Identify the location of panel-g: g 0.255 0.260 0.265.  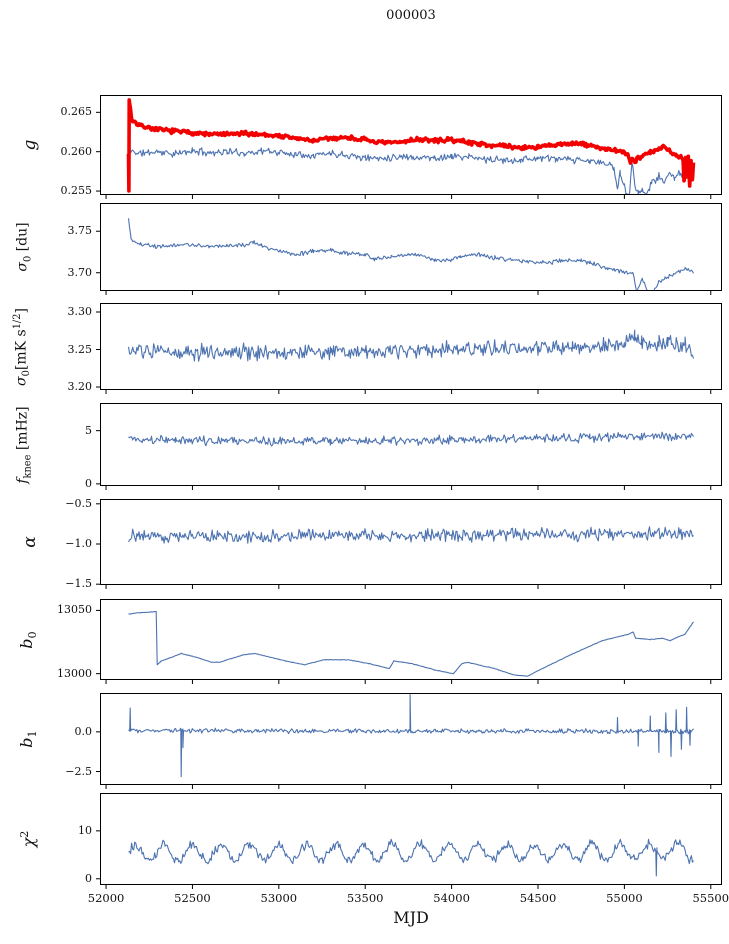
(364, 147).